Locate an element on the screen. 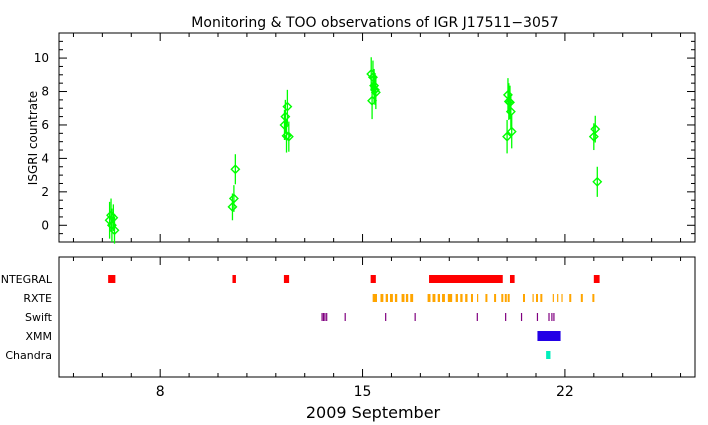 Image resolution: width=708 pixels, height=425 pixels. y-tick-label: 0 is located at coordinates (45, 225).